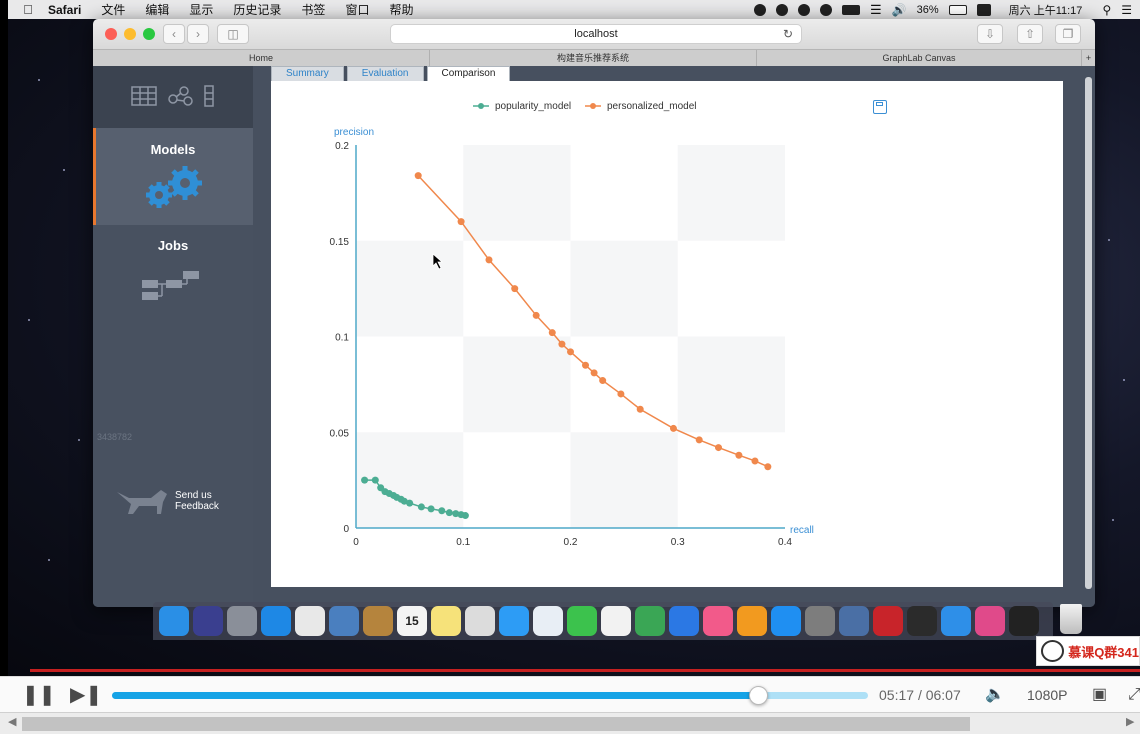 The image size is (1140, 734). I want to click on calendar-icon: 15, so click(412, 621).